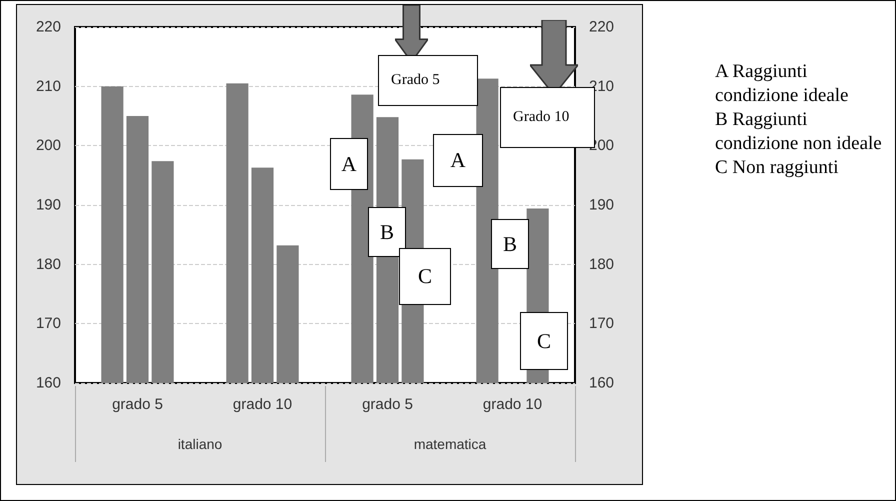 This screenshot has height=501, width=896. What do you see at coordinates (48, 383) in the screenshot?
I see `y-tick-label: 160` at bounding box center [48, 383].